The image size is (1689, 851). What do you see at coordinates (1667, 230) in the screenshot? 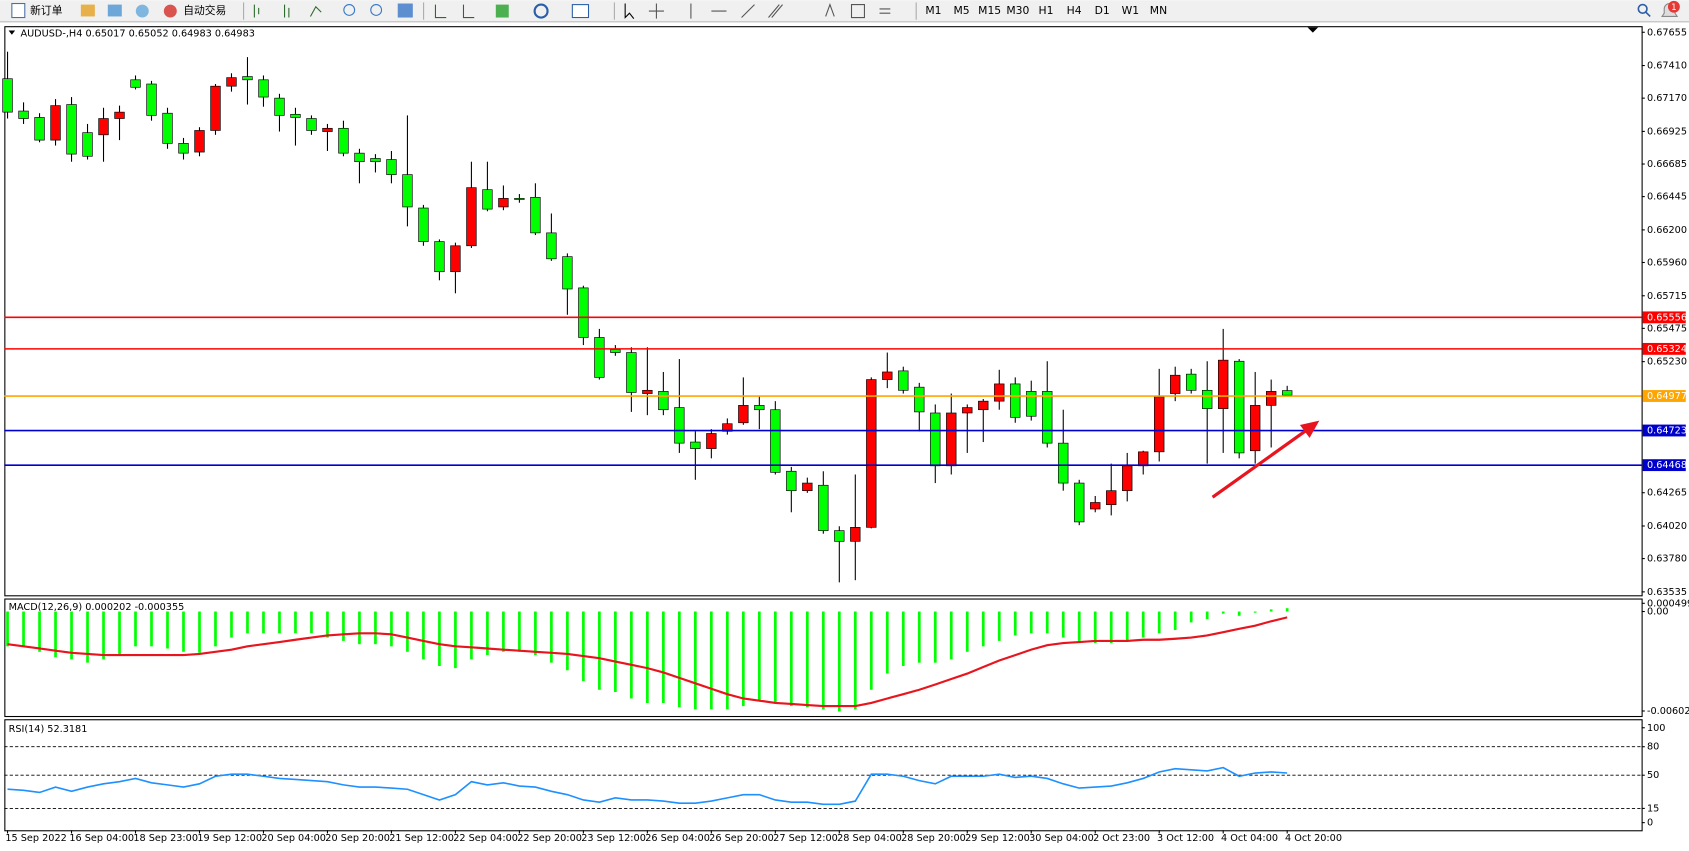
I see `y-tick-label: 0.66200` at bounding box center [1667, 230].